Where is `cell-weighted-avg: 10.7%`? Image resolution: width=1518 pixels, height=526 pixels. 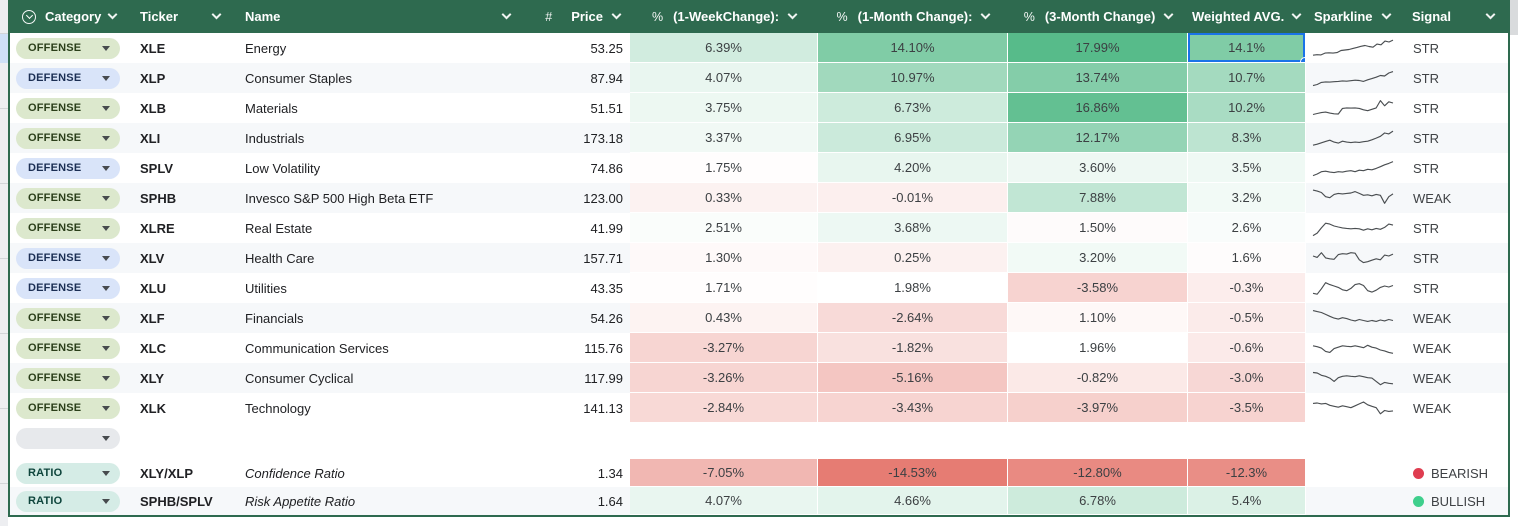 cell-weighted-avg: 10.7% is located at coordinates (1247, 78).